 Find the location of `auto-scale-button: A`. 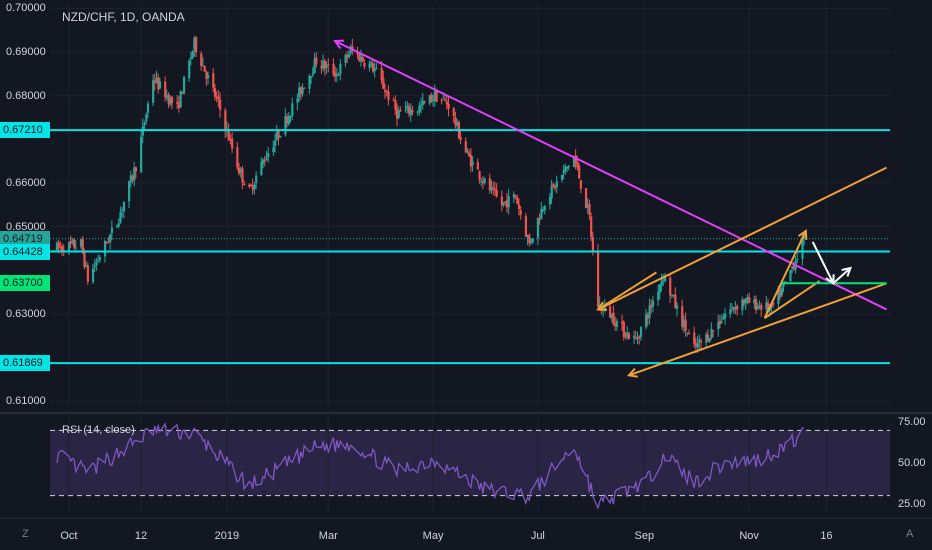

auto-scale-button: A is located at coordinates (910, 534).